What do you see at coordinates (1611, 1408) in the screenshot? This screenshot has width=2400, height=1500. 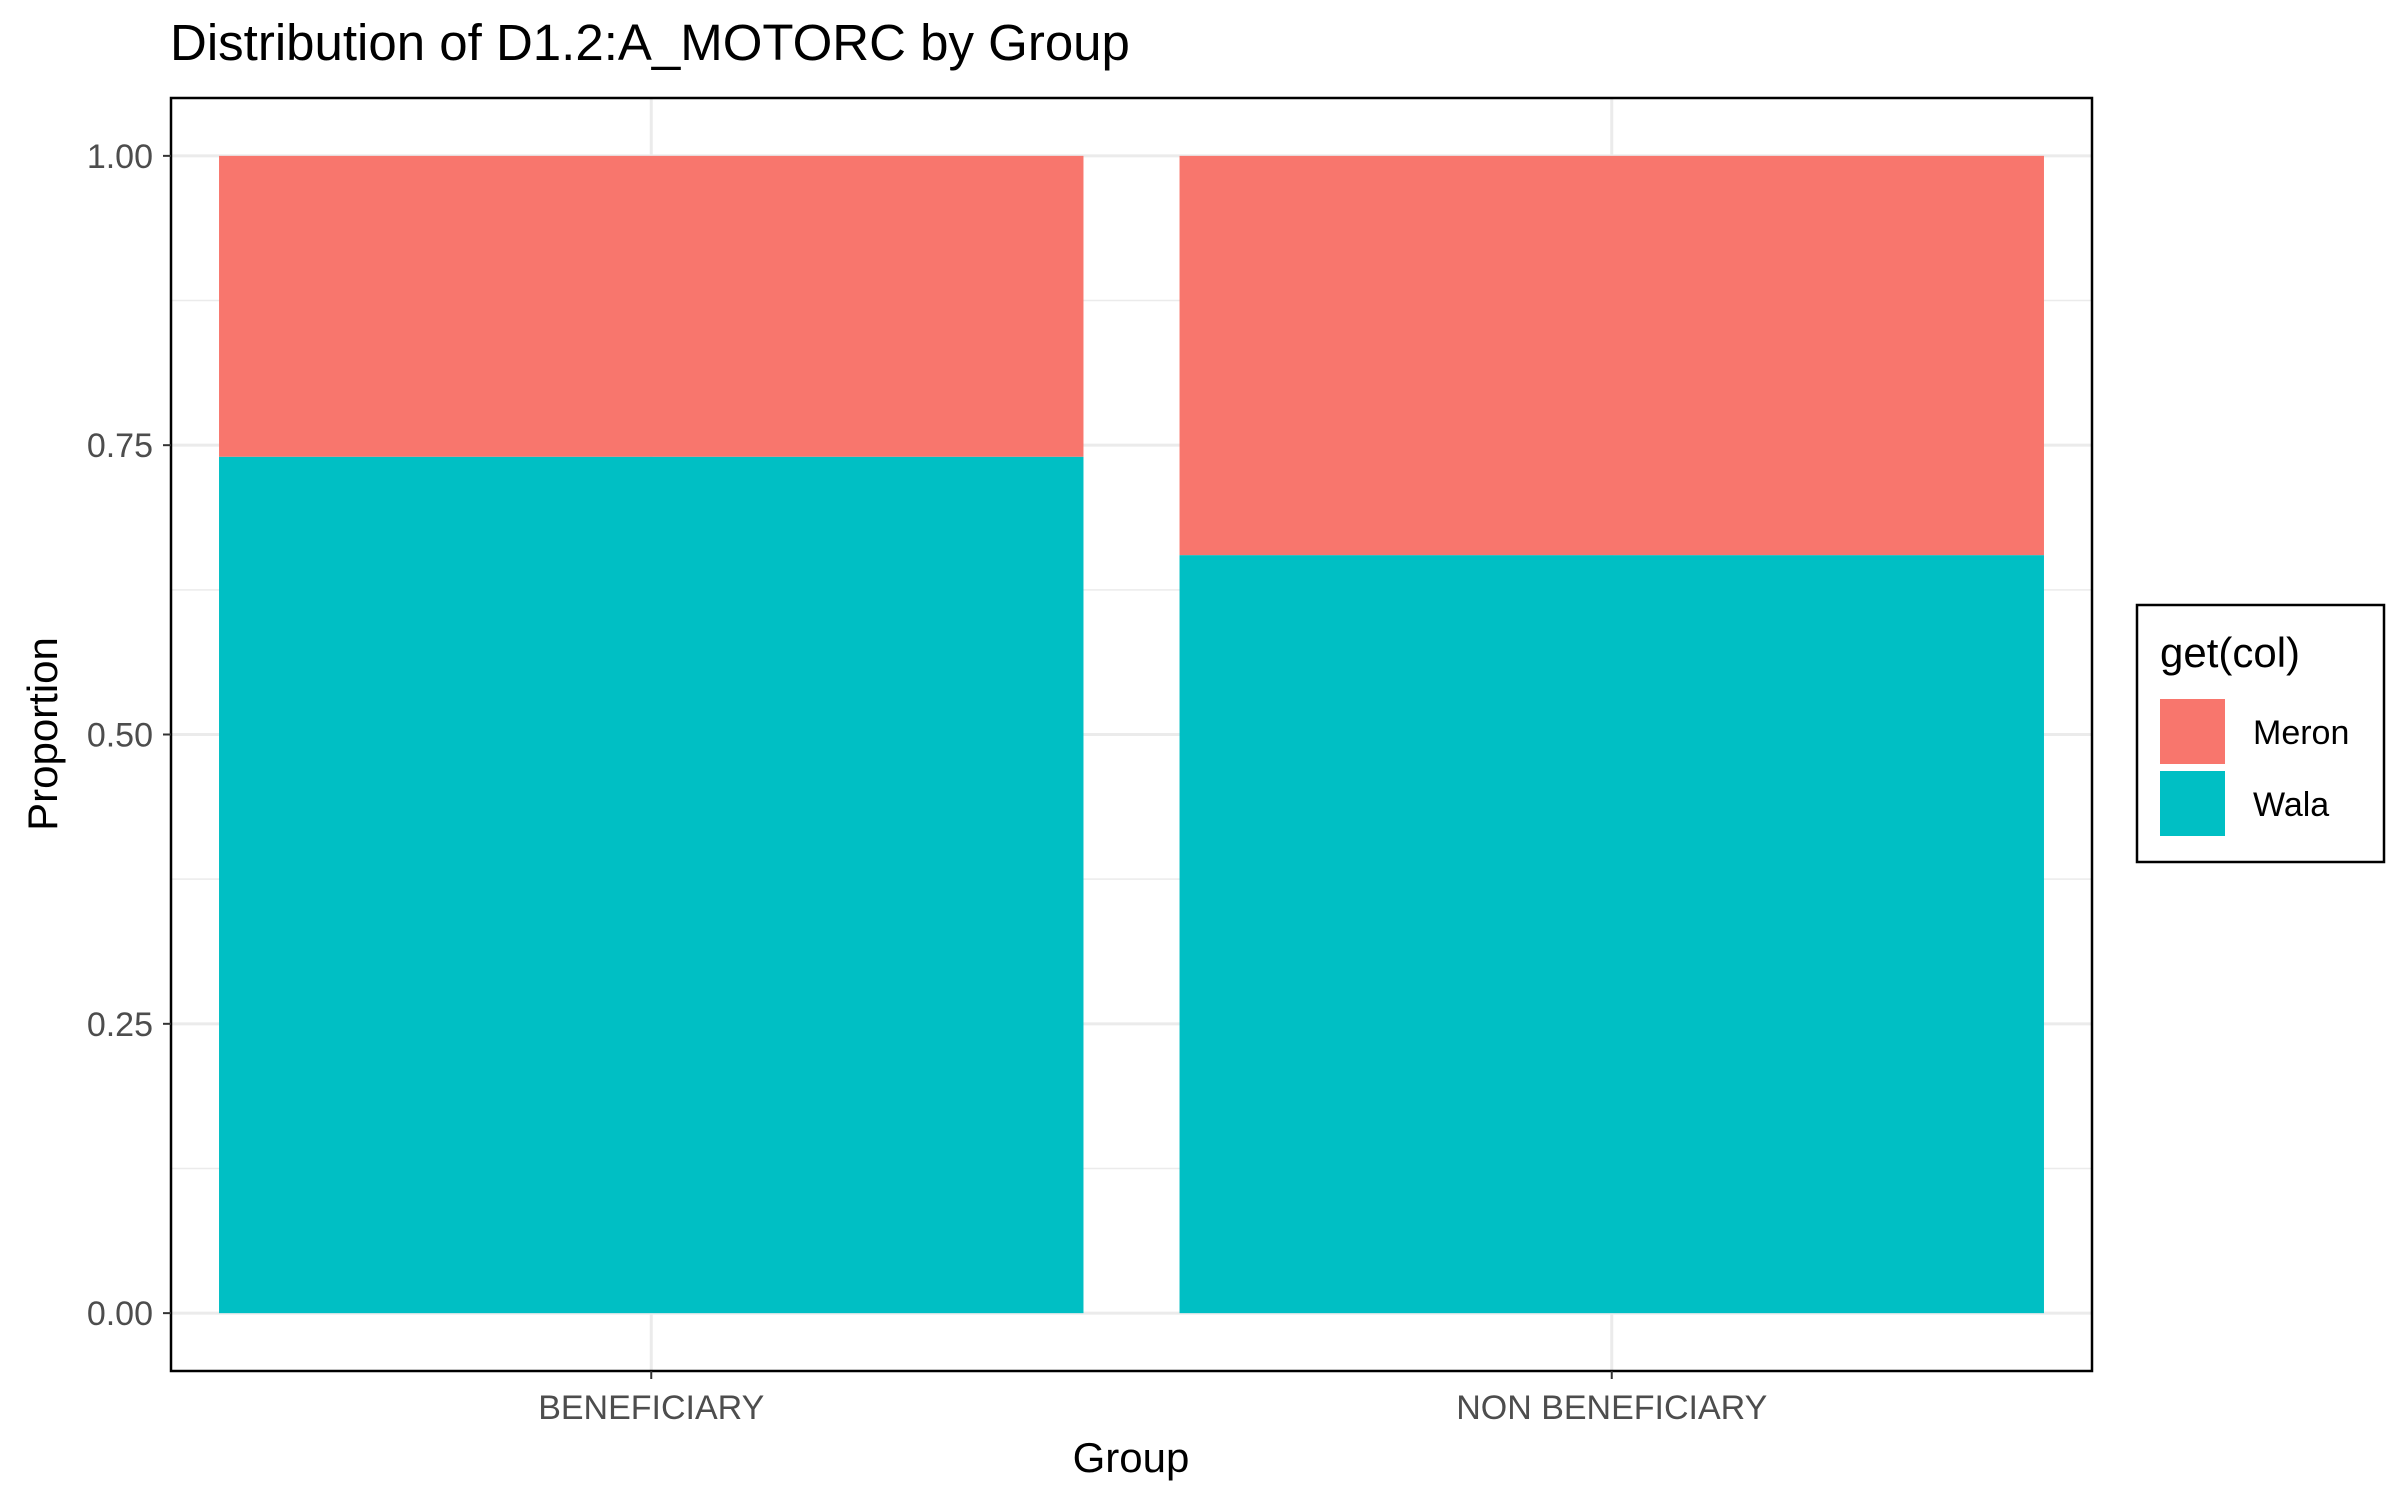 I see `x-tick-label: NON BENEFICIARY` at bounding box center [1611, 1408].